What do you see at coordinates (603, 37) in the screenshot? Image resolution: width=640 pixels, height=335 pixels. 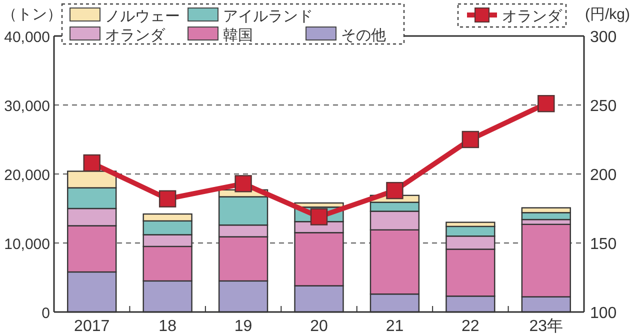 I see `y2-tick-label: 300` at bounding box center [603, 37].